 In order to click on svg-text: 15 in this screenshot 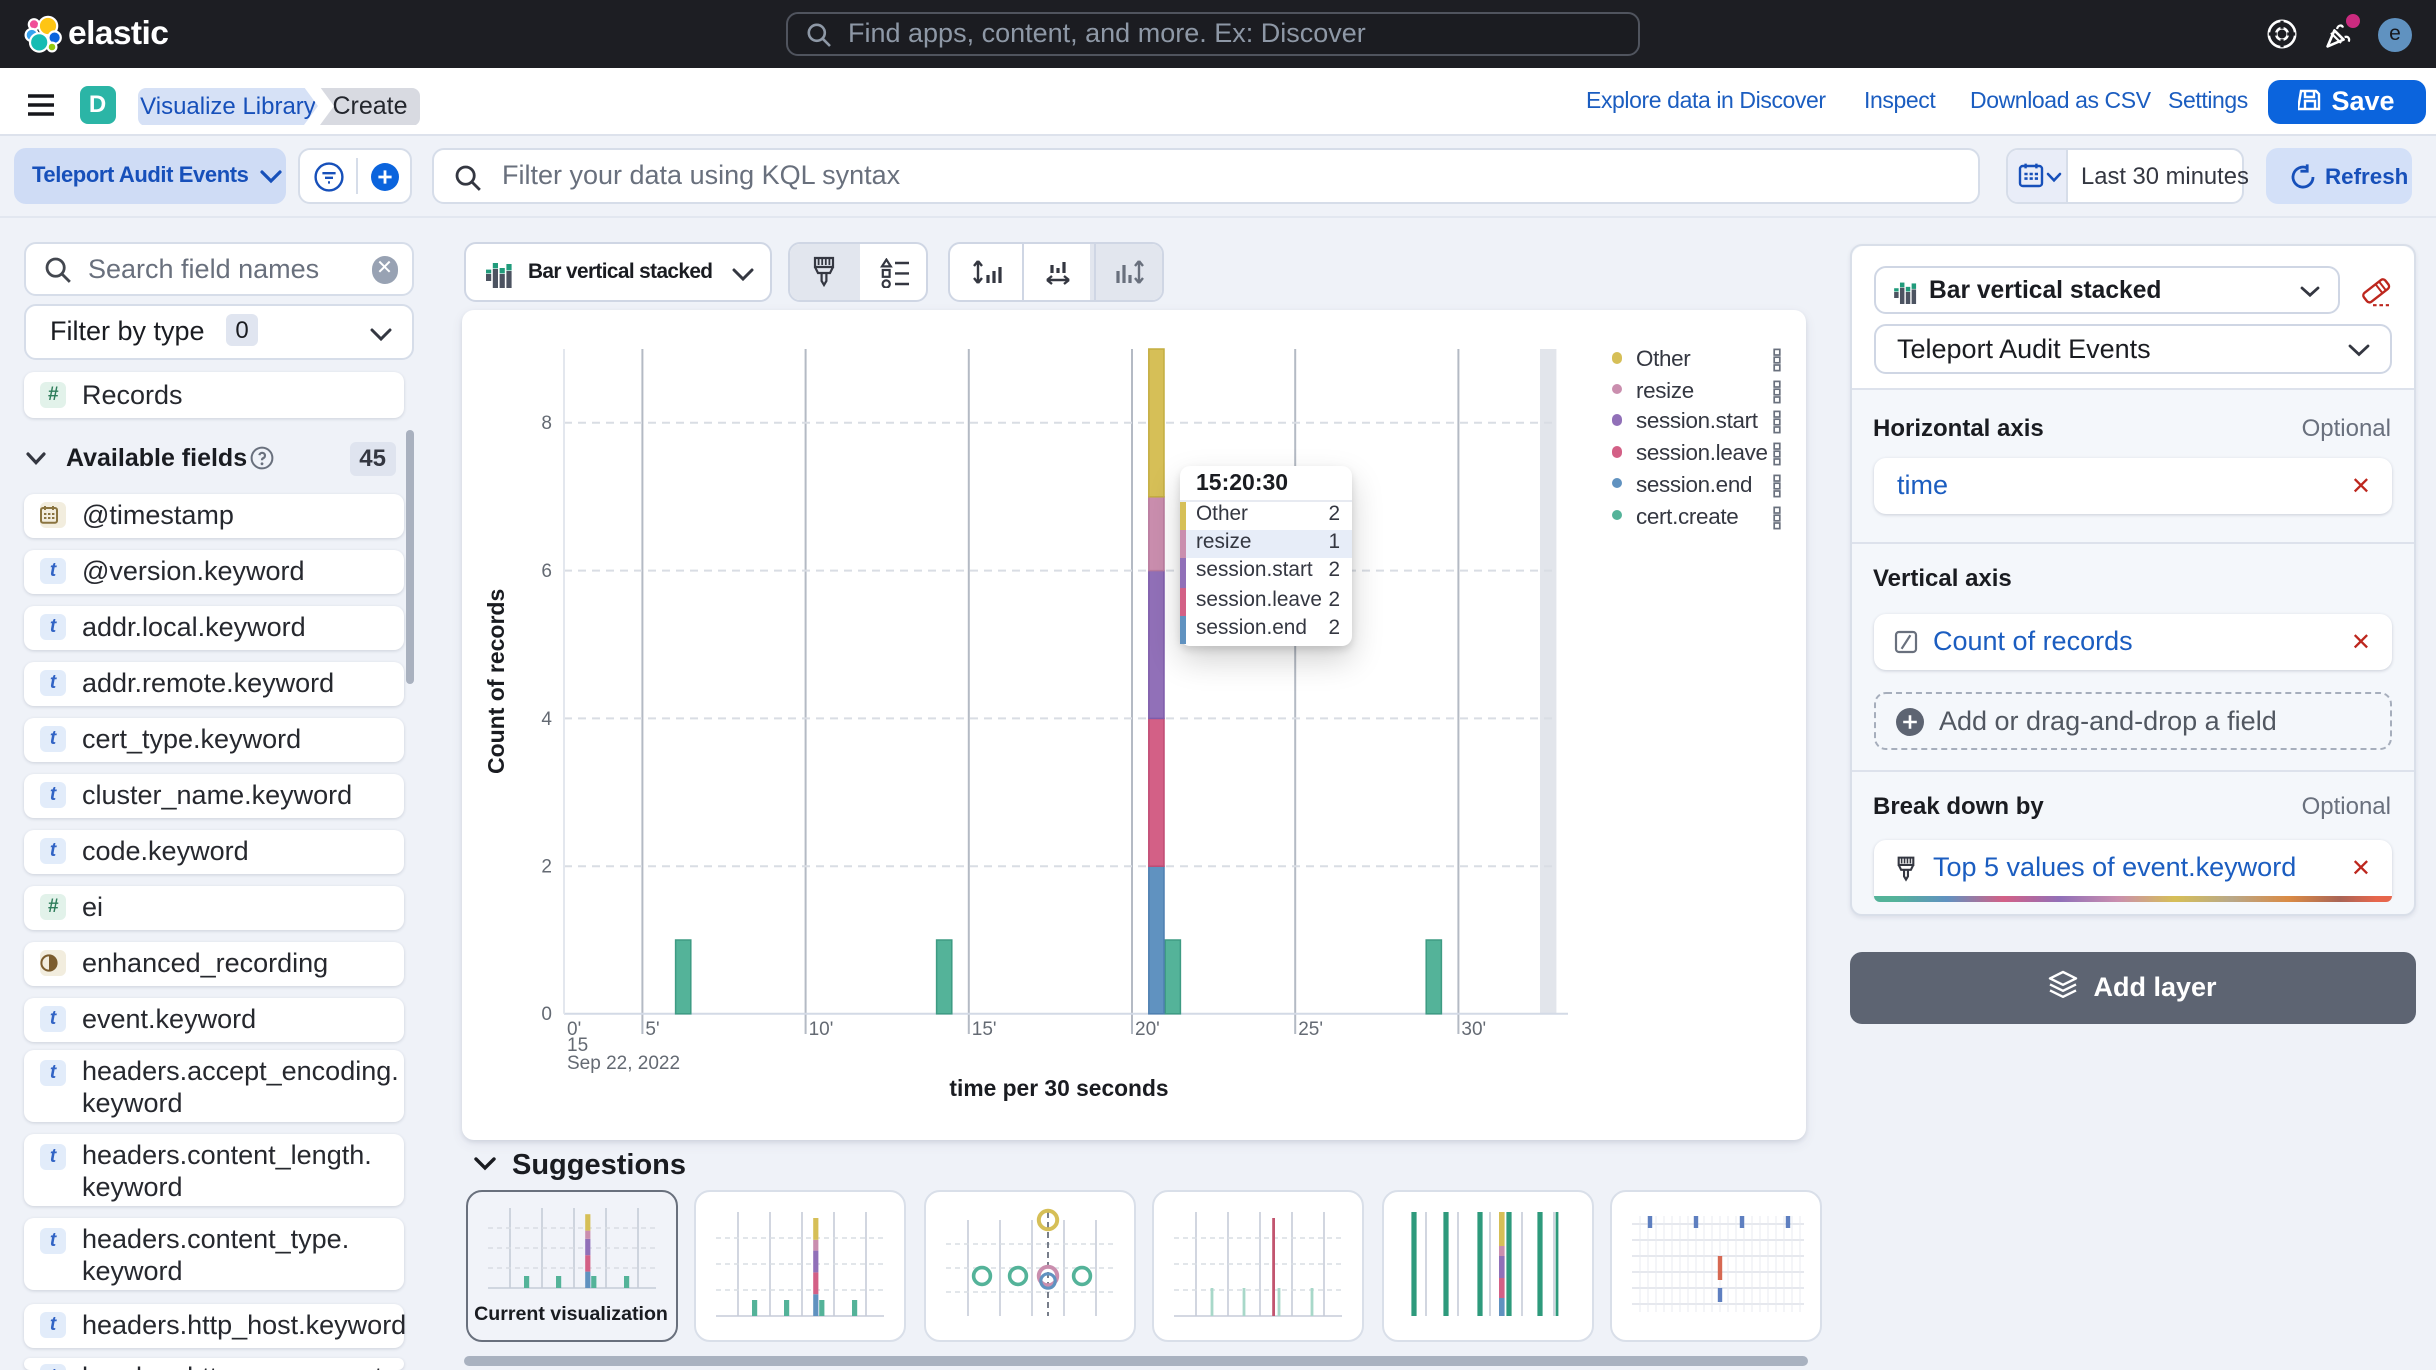, I will do `click(576, 1045)`.